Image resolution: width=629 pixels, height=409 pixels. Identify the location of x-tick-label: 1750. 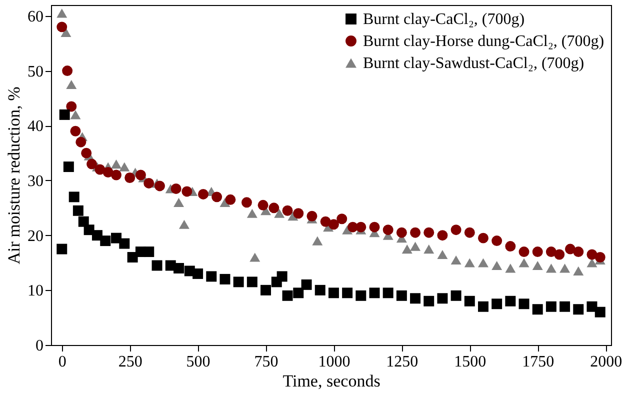
(538, 362).